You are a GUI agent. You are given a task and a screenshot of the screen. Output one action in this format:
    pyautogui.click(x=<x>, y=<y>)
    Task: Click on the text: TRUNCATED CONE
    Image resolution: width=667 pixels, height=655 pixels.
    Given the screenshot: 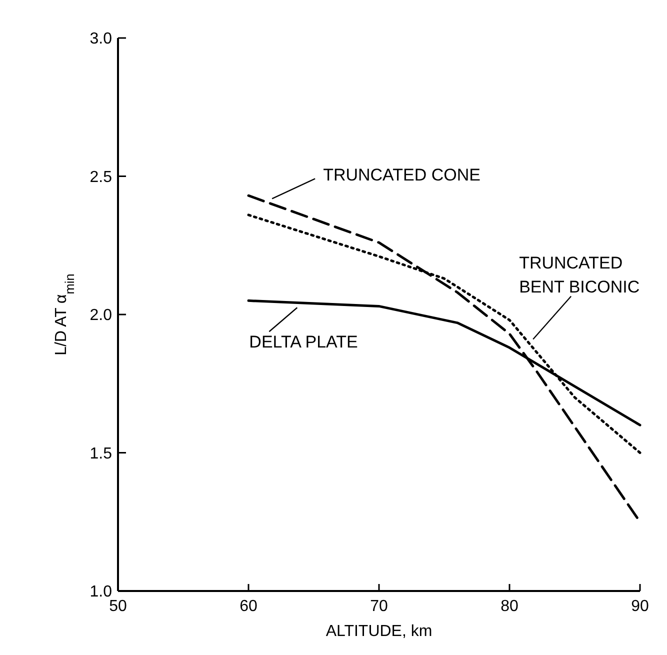 What is the action you would take?
    pyautogui.click(x=401, y=175)
    